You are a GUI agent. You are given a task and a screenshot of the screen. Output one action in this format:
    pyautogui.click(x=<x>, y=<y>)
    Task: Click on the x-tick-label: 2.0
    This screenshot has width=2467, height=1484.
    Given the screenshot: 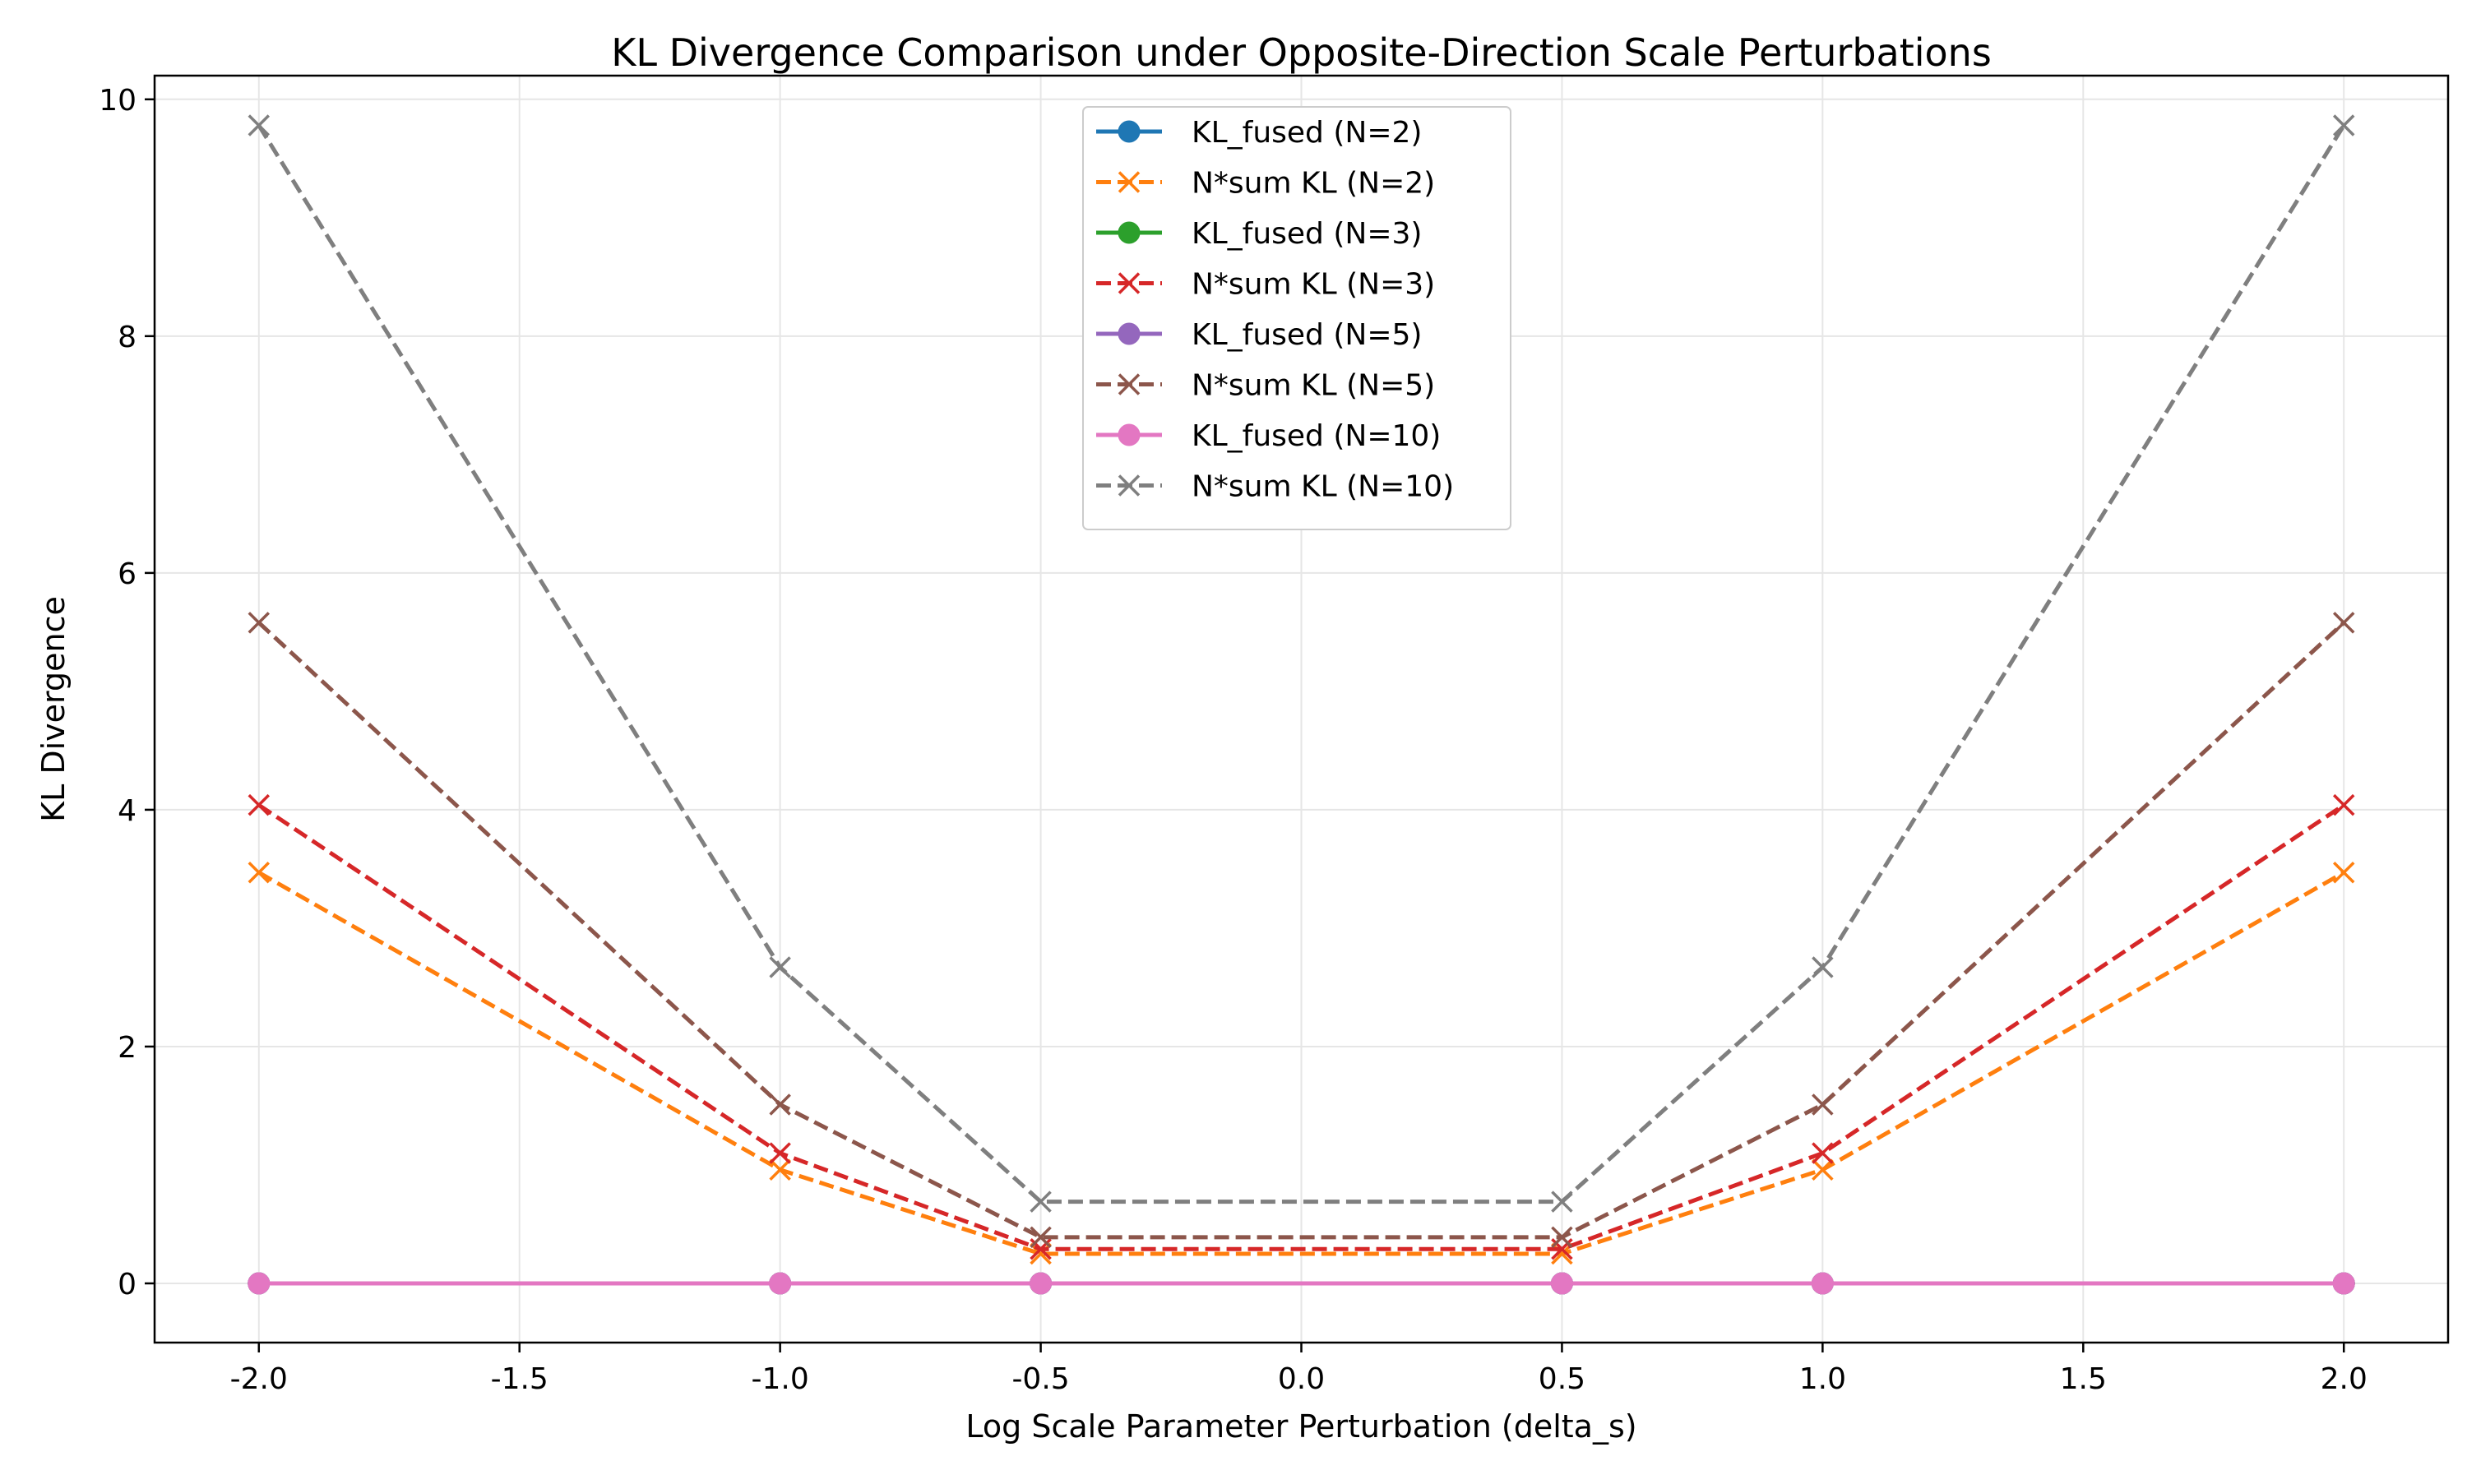 What is the action you would take?
    pyautogui.click(x=2344, y=1379)
    